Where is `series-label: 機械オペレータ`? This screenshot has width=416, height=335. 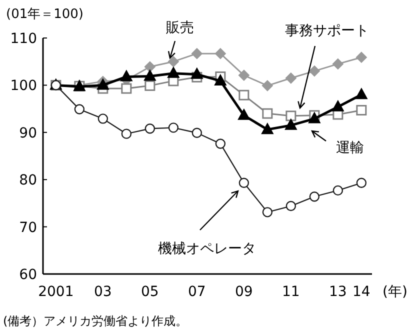
series-label: 機械オペレータ is located at coordinates (207, 249).